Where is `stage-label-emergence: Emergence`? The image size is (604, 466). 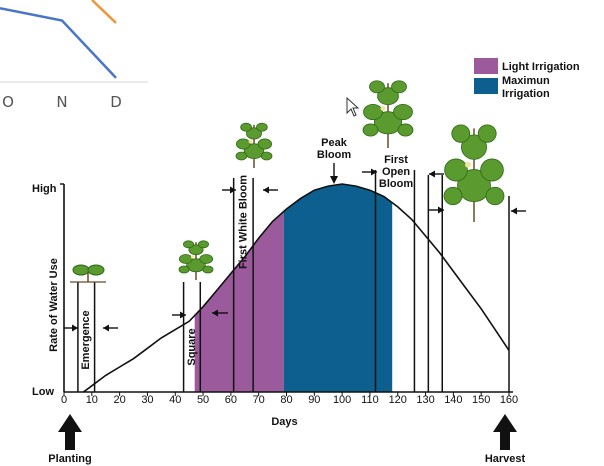 stage-label-emergence: Emergence is located at coordinates (86, 339).